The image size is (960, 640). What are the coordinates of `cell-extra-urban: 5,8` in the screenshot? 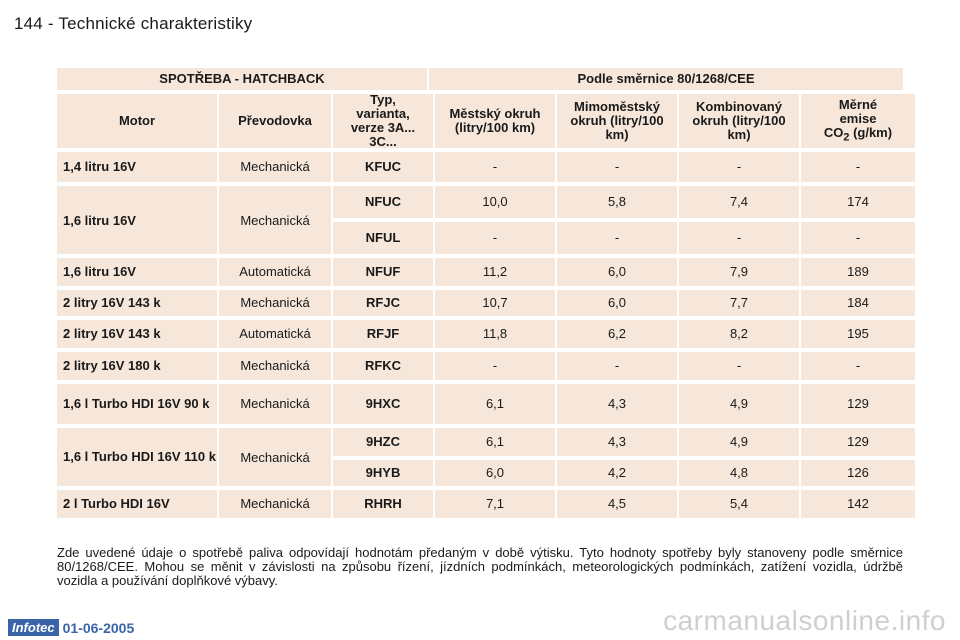 It's located at (617, 202).